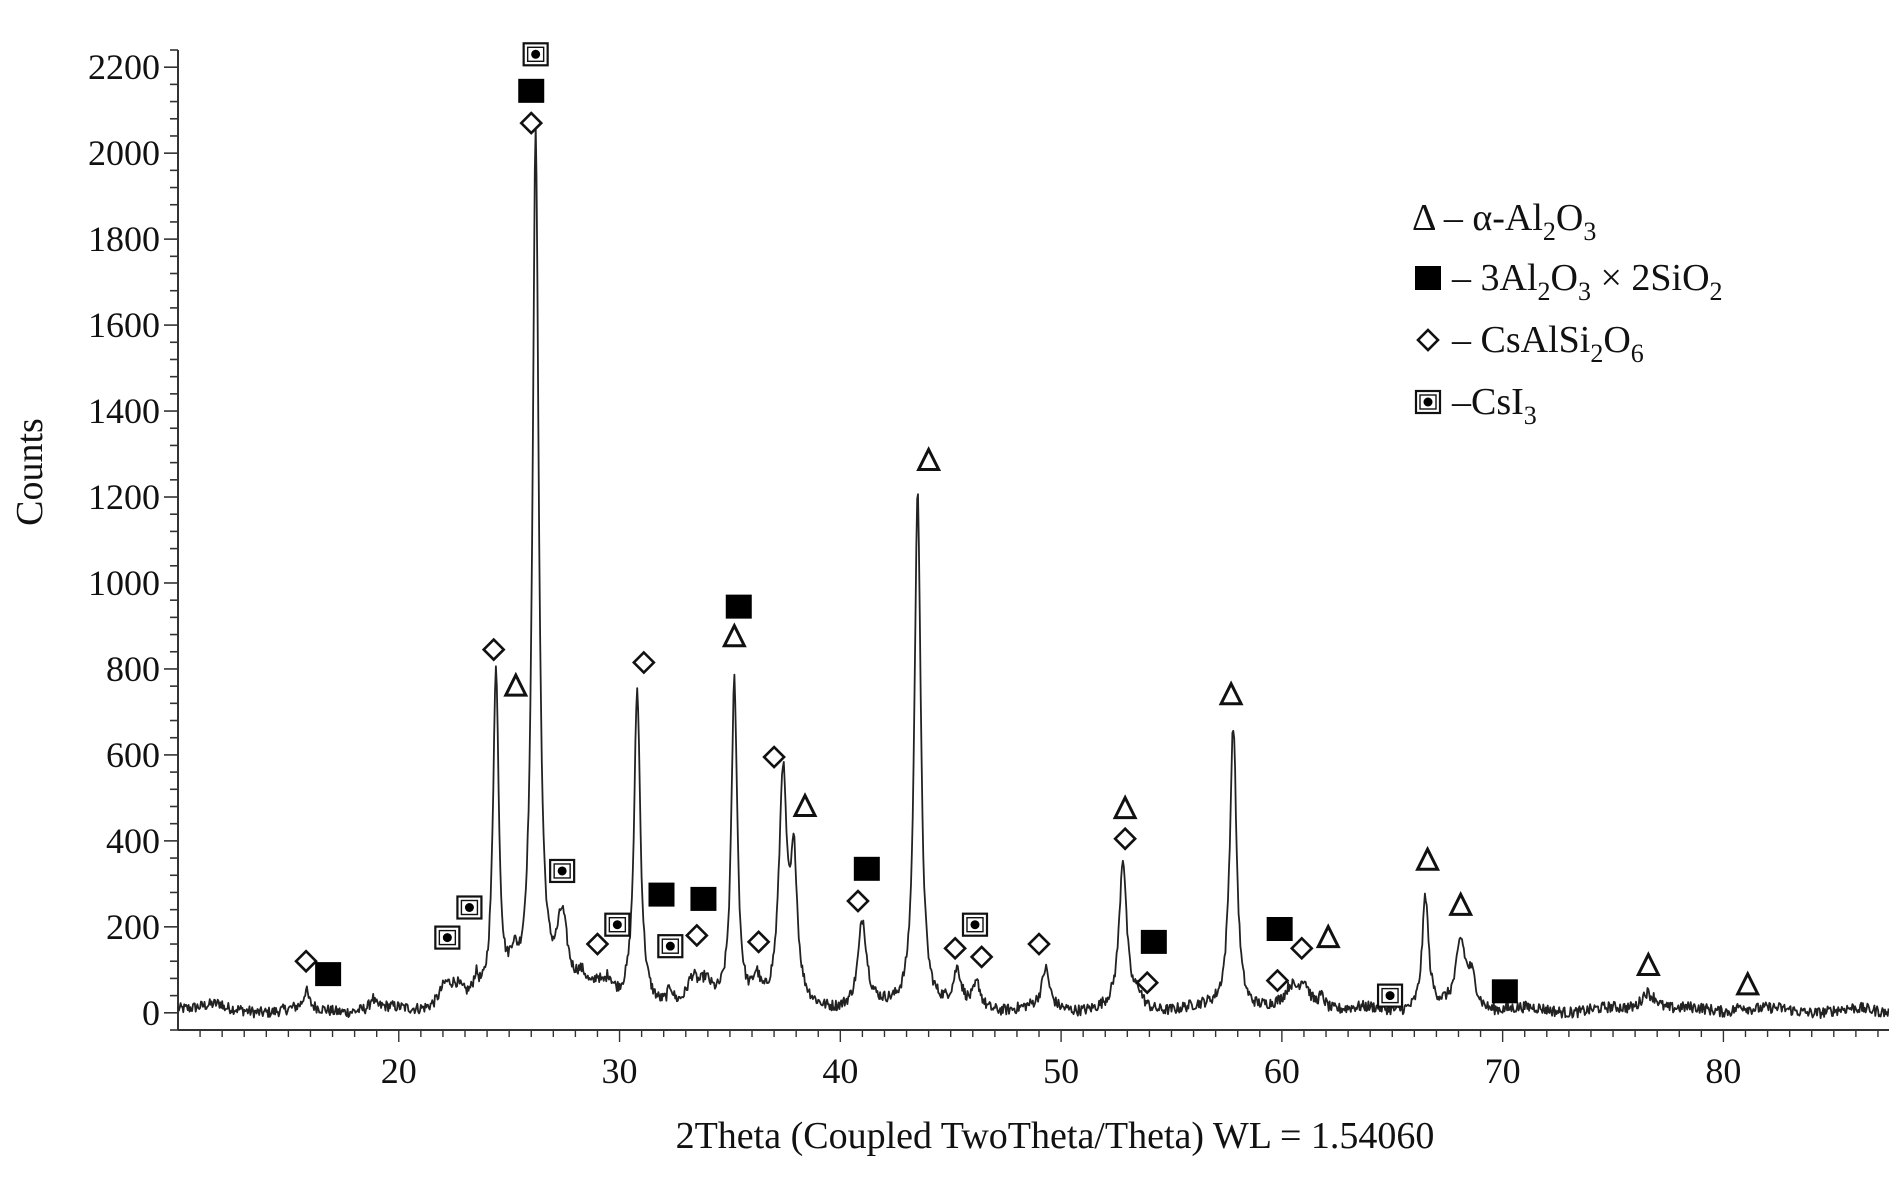  I want to click on legend-label: Δ – α-Al2O3, so click(1504, 221).